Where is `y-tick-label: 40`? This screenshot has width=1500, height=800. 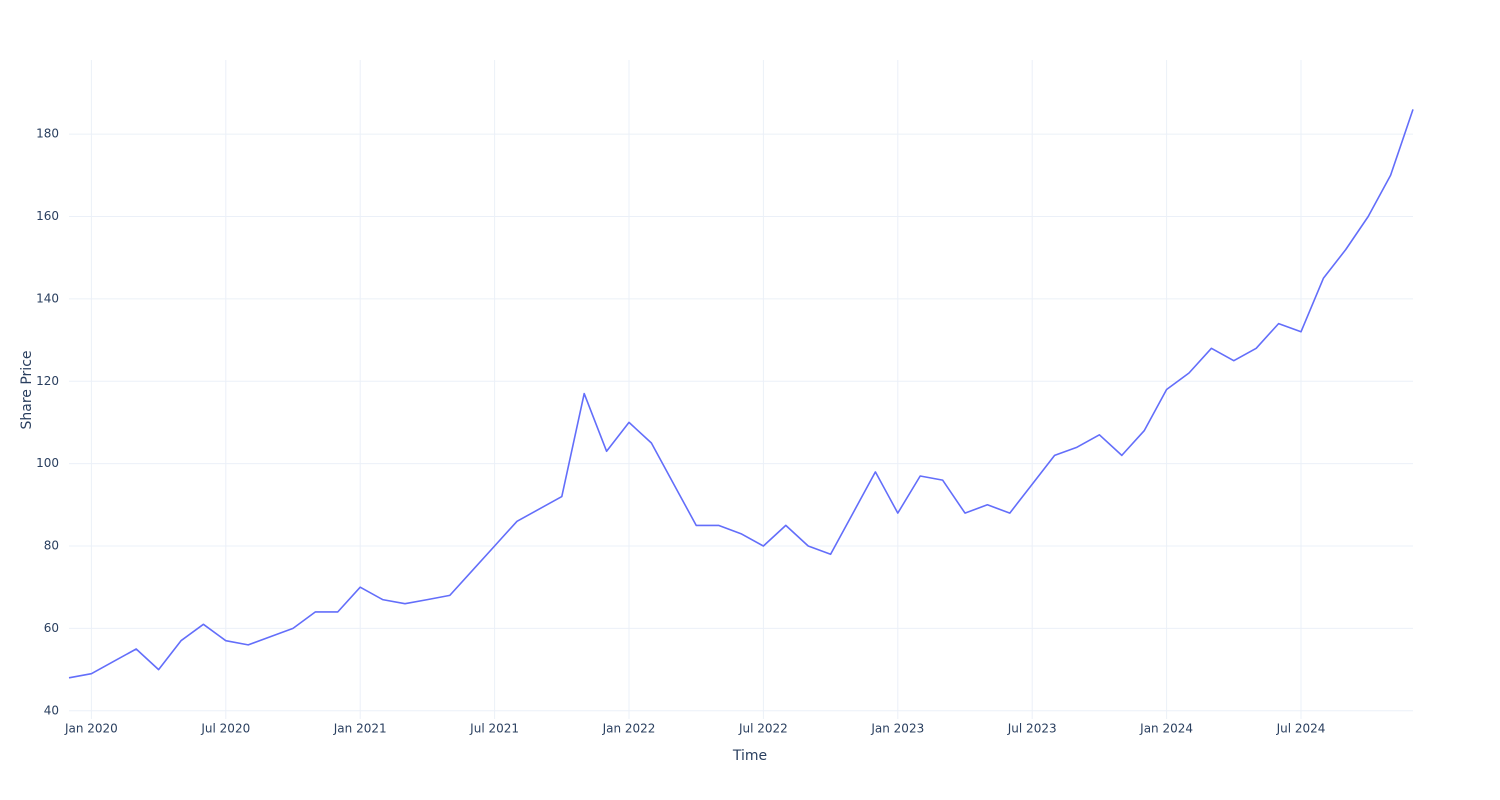 y-tick-label: 40 is located at coordinates (51, 710).